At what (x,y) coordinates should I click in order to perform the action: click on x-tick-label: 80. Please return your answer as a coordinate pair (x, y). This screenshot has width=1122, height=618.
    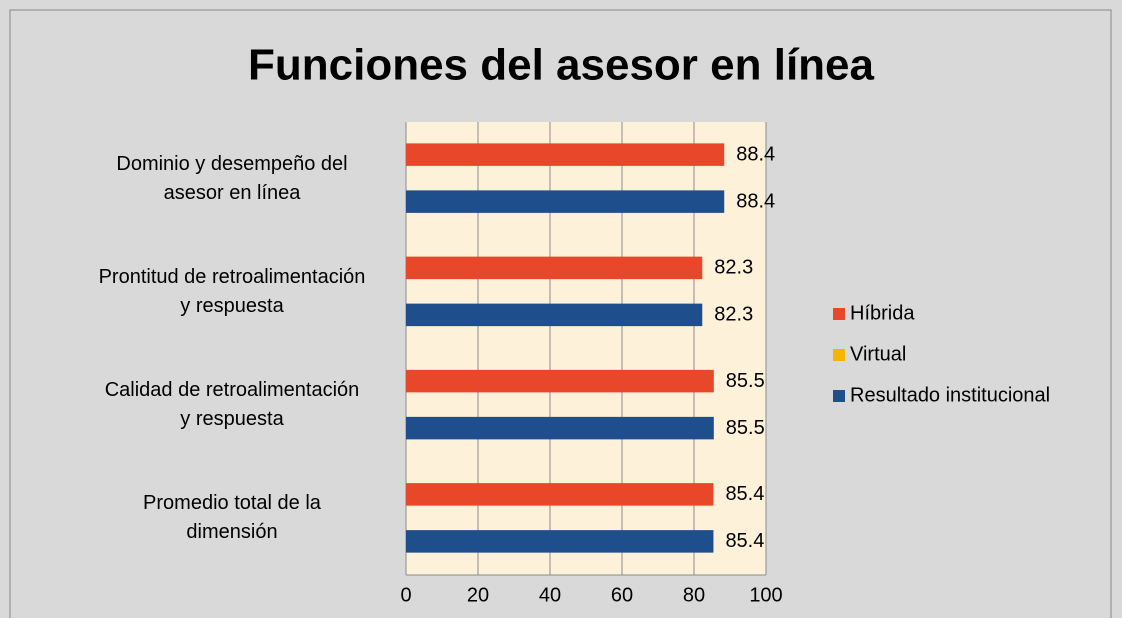
    Looking at the image, I should click on (694, 595).